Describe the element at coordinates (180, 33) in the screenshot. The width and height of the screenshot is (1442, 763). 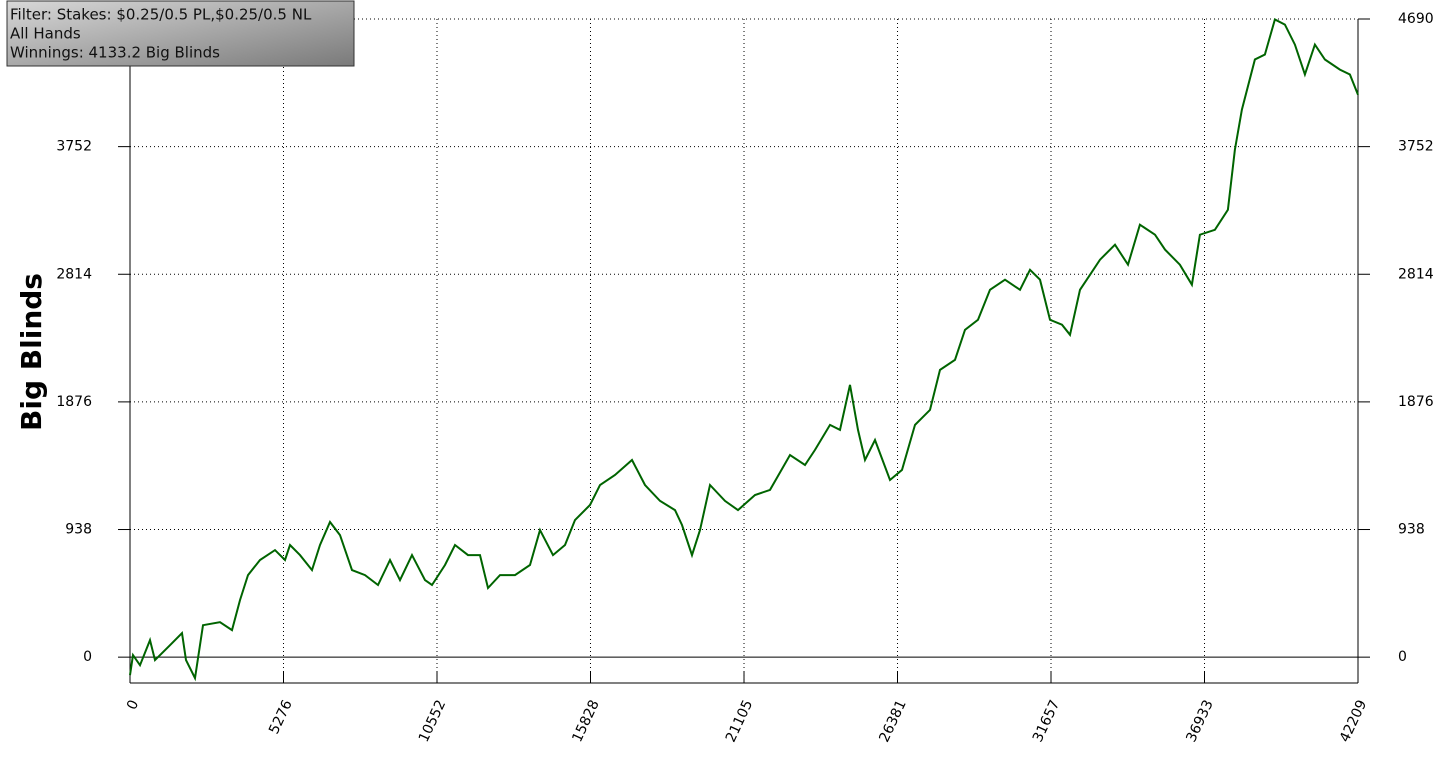
I see `filter-box` at that location.